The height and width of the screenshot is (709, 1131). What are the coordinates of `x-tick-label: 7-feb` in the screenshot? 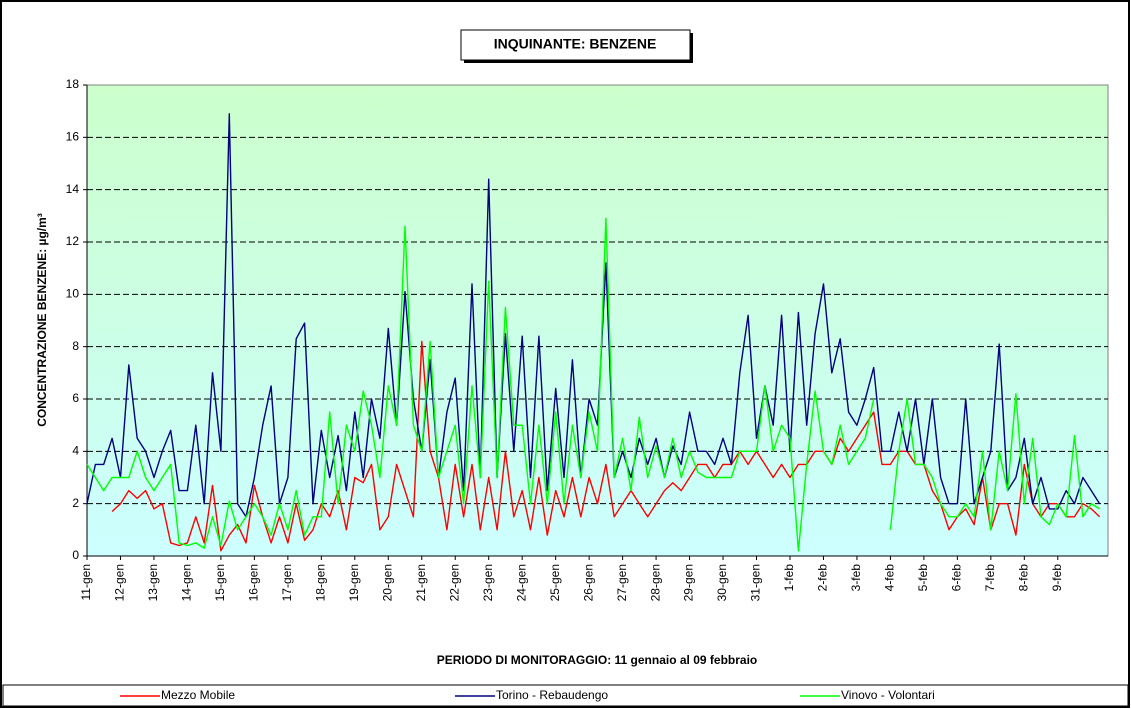 It's located at (990, 578).